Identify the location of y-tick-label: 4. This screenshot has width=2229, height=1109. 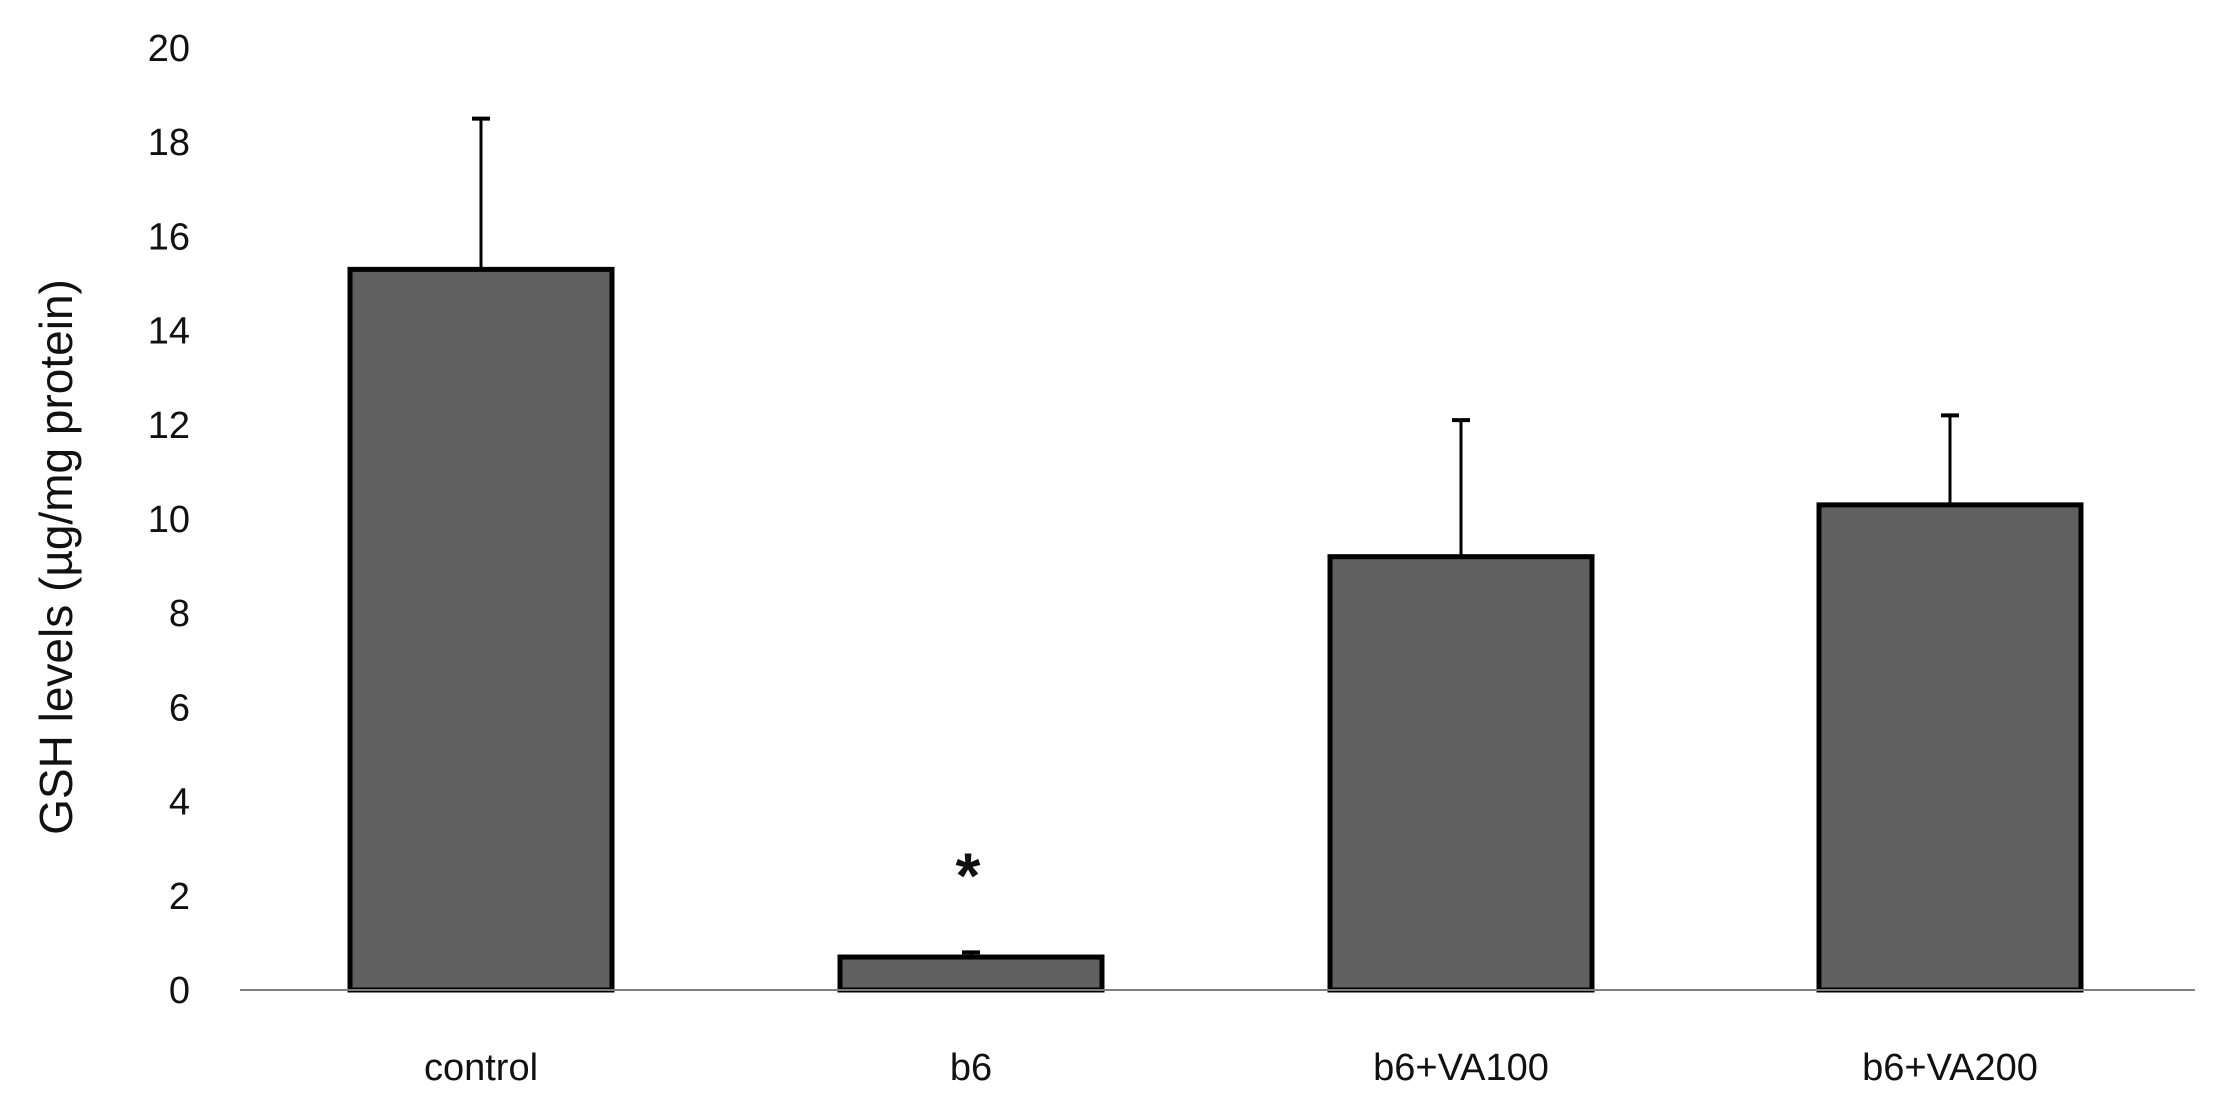
(179, 803).